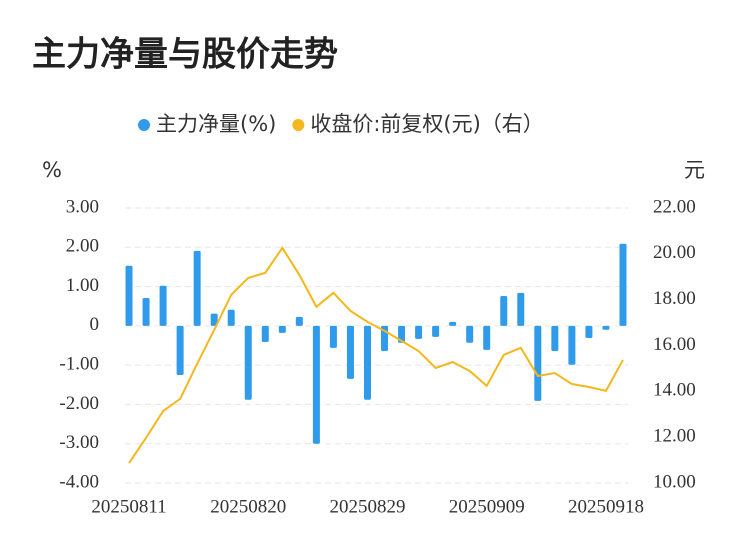 This screenshot has width=750, height=558. I want to click on y-tick-label: 0, so click(95, 324).